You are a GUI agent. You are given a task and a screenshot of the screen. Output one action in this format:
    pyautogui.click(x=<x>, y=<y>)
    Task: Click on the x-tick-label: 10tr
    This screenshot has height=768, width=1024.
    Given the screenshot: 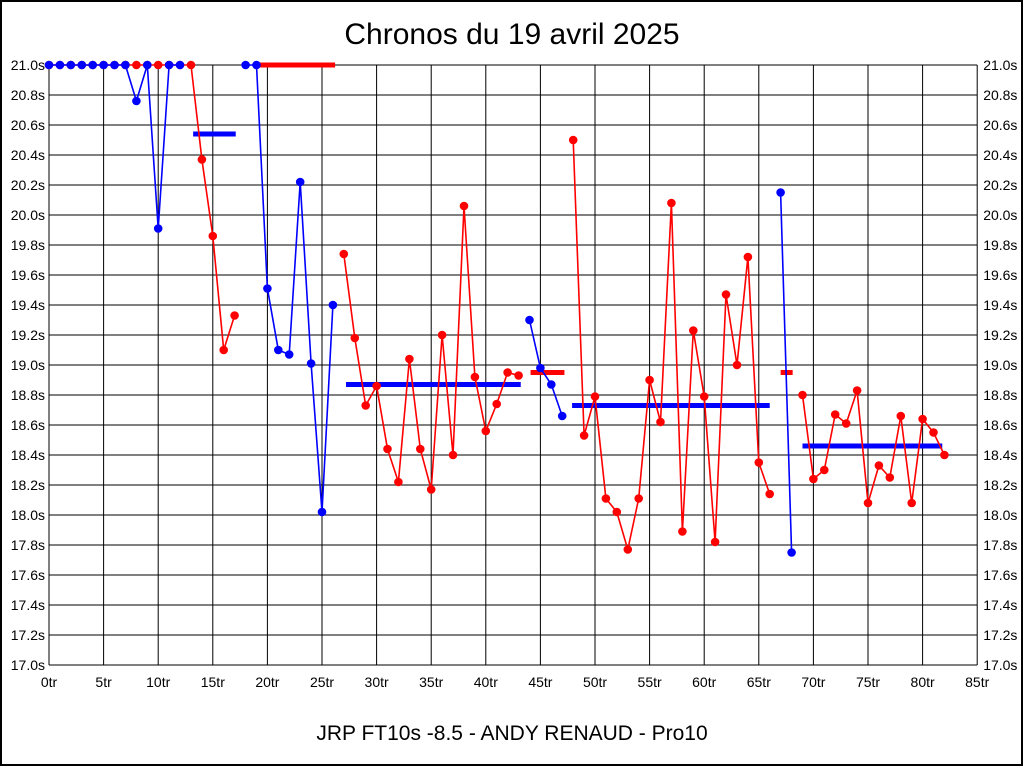 What is the action you would take?
    pyautogui.click(x=158, y=682)
    